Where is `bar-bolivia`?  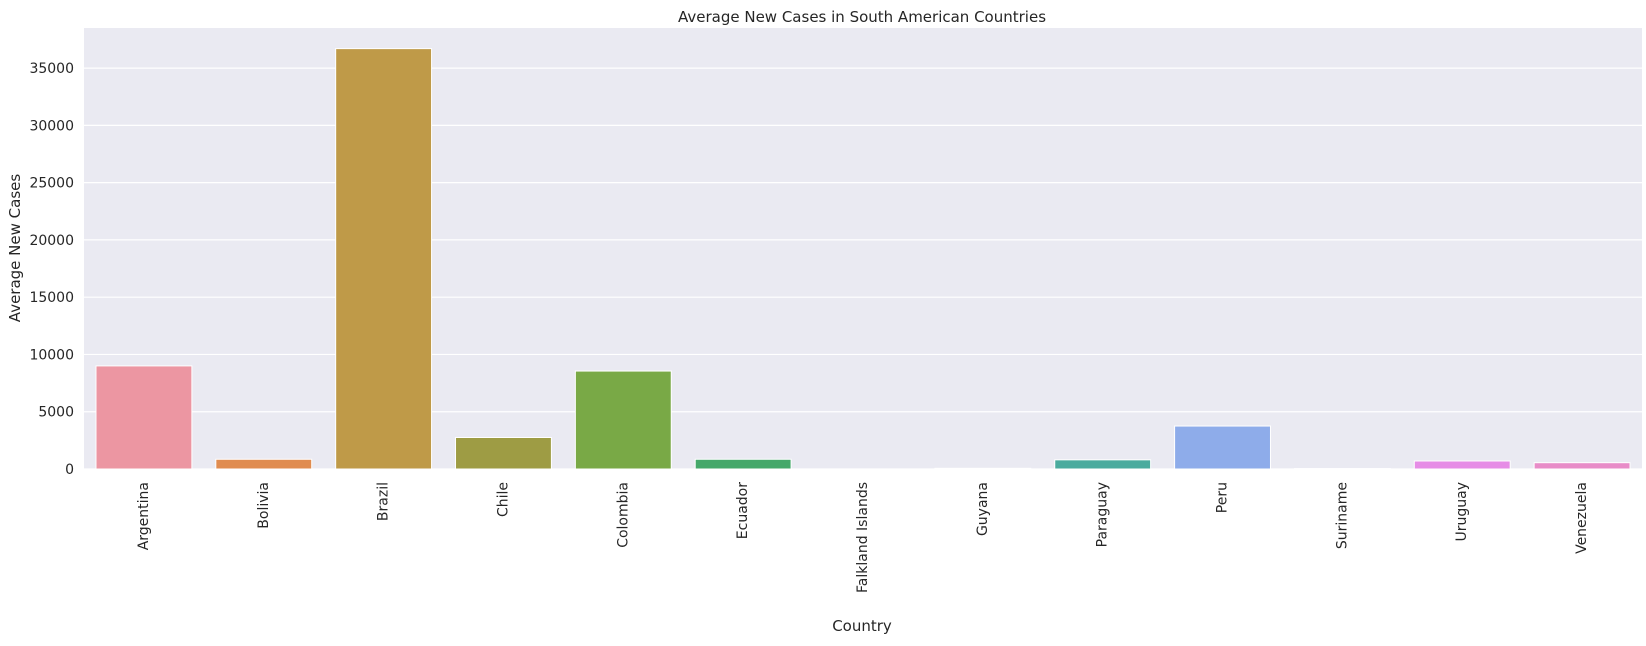 bar-bolivia is located at coordinates (264, 464).